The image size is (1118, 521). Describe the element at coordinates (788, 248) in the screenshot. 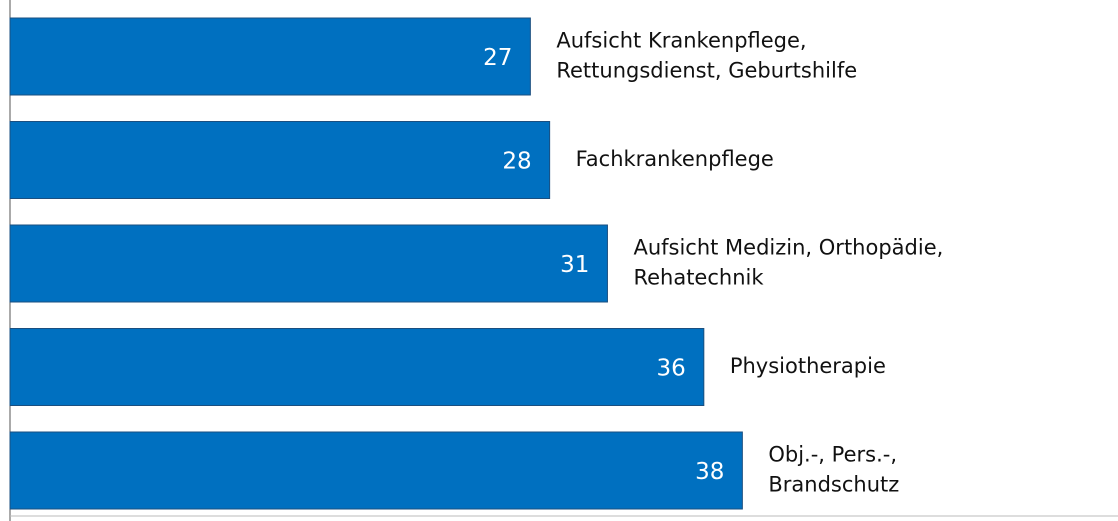

I see `category-label: Aufsicht Medizin, Orthopädie,` at that location.